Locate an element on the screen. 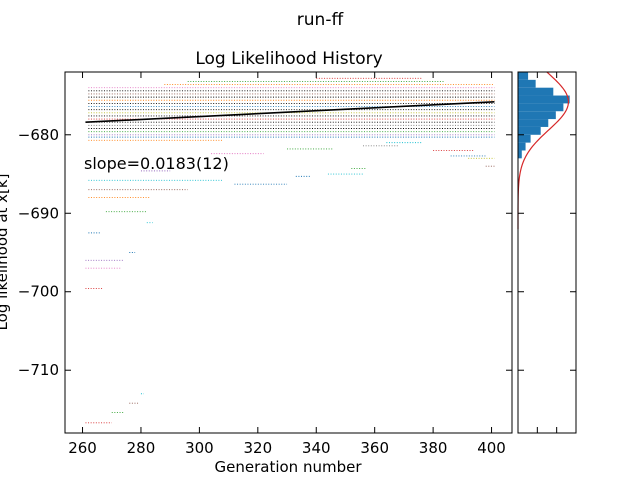  chart-title: Log Likelihood History is located at coordinates (288, 59).